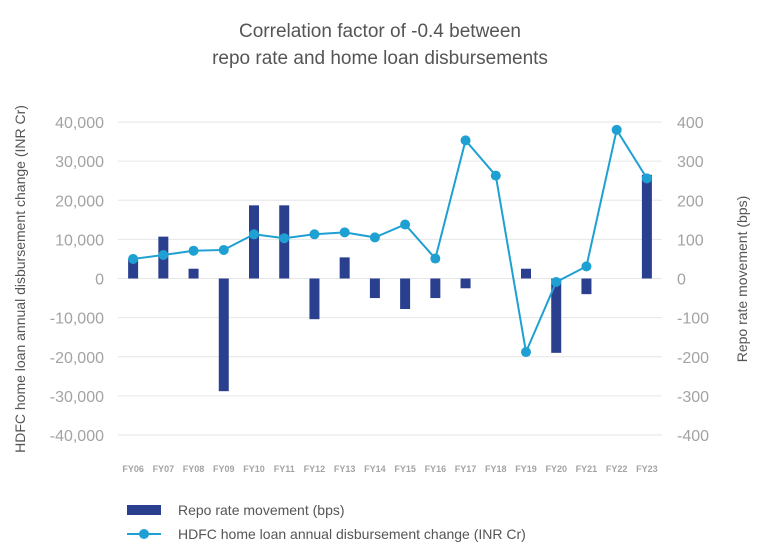 Image resolution: width=766 pixels, height=554 pixels. I want to click on left-axis-tick-label: -20,000, so click(77, 358).